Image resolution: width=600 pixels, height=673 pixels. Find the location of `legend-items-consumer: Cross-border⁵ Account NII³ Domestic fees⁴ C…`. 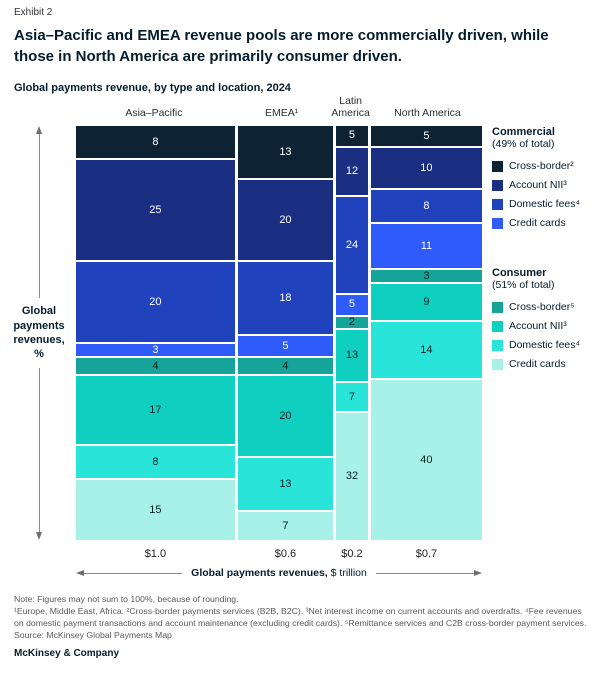

legend-items-consumer: Cross-border⁵ Account NII³ Domestic fees⁴ C… is located at coordinates (545, 335).